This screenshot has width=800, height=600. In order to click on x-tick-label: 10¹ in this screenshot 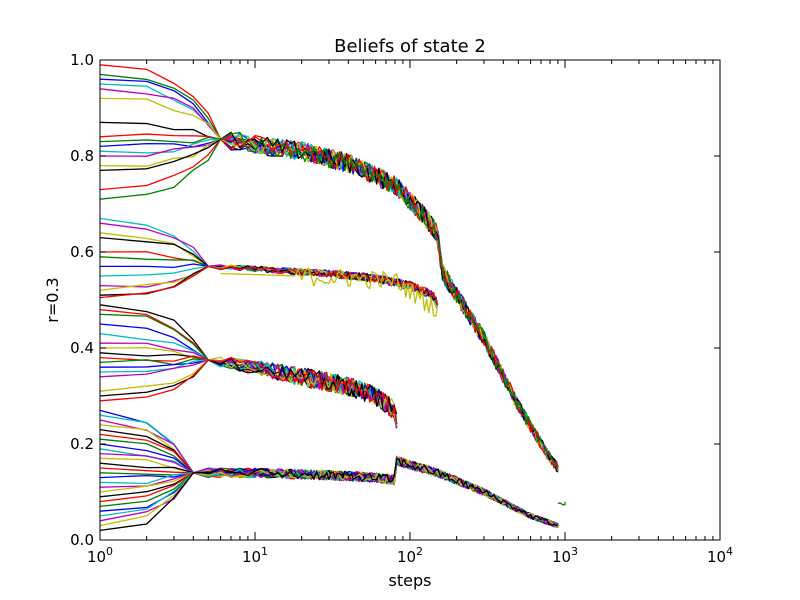, I will do `click(255, 555)`.